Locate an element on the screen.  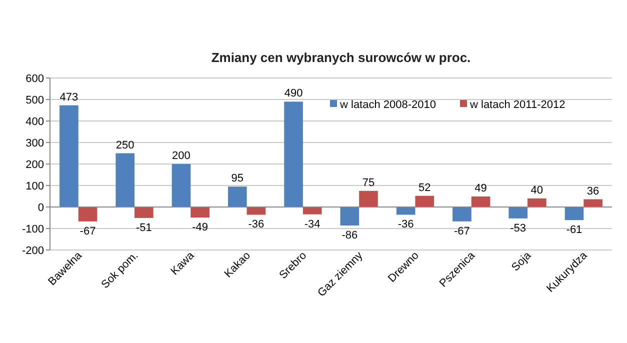
data-label: 200 is located at coordinates (181, 156).